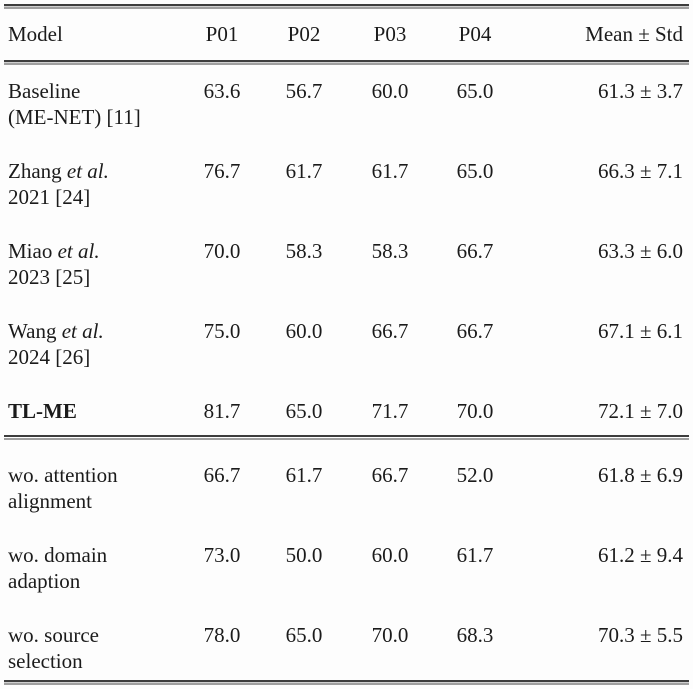 The width and height of the screenshot is (693, 689). Describe the element at coordinates (346, 6) in the screenshot. I see `top-rule` at that location.